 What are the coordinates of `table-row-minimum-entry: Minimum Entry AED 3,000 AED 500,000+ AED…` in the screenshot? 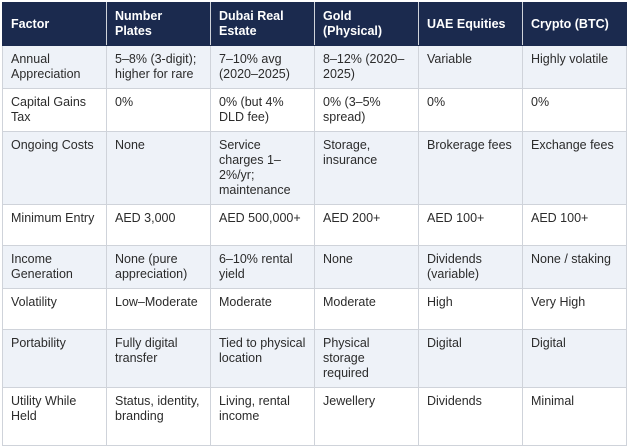 It's located at (314, 225).